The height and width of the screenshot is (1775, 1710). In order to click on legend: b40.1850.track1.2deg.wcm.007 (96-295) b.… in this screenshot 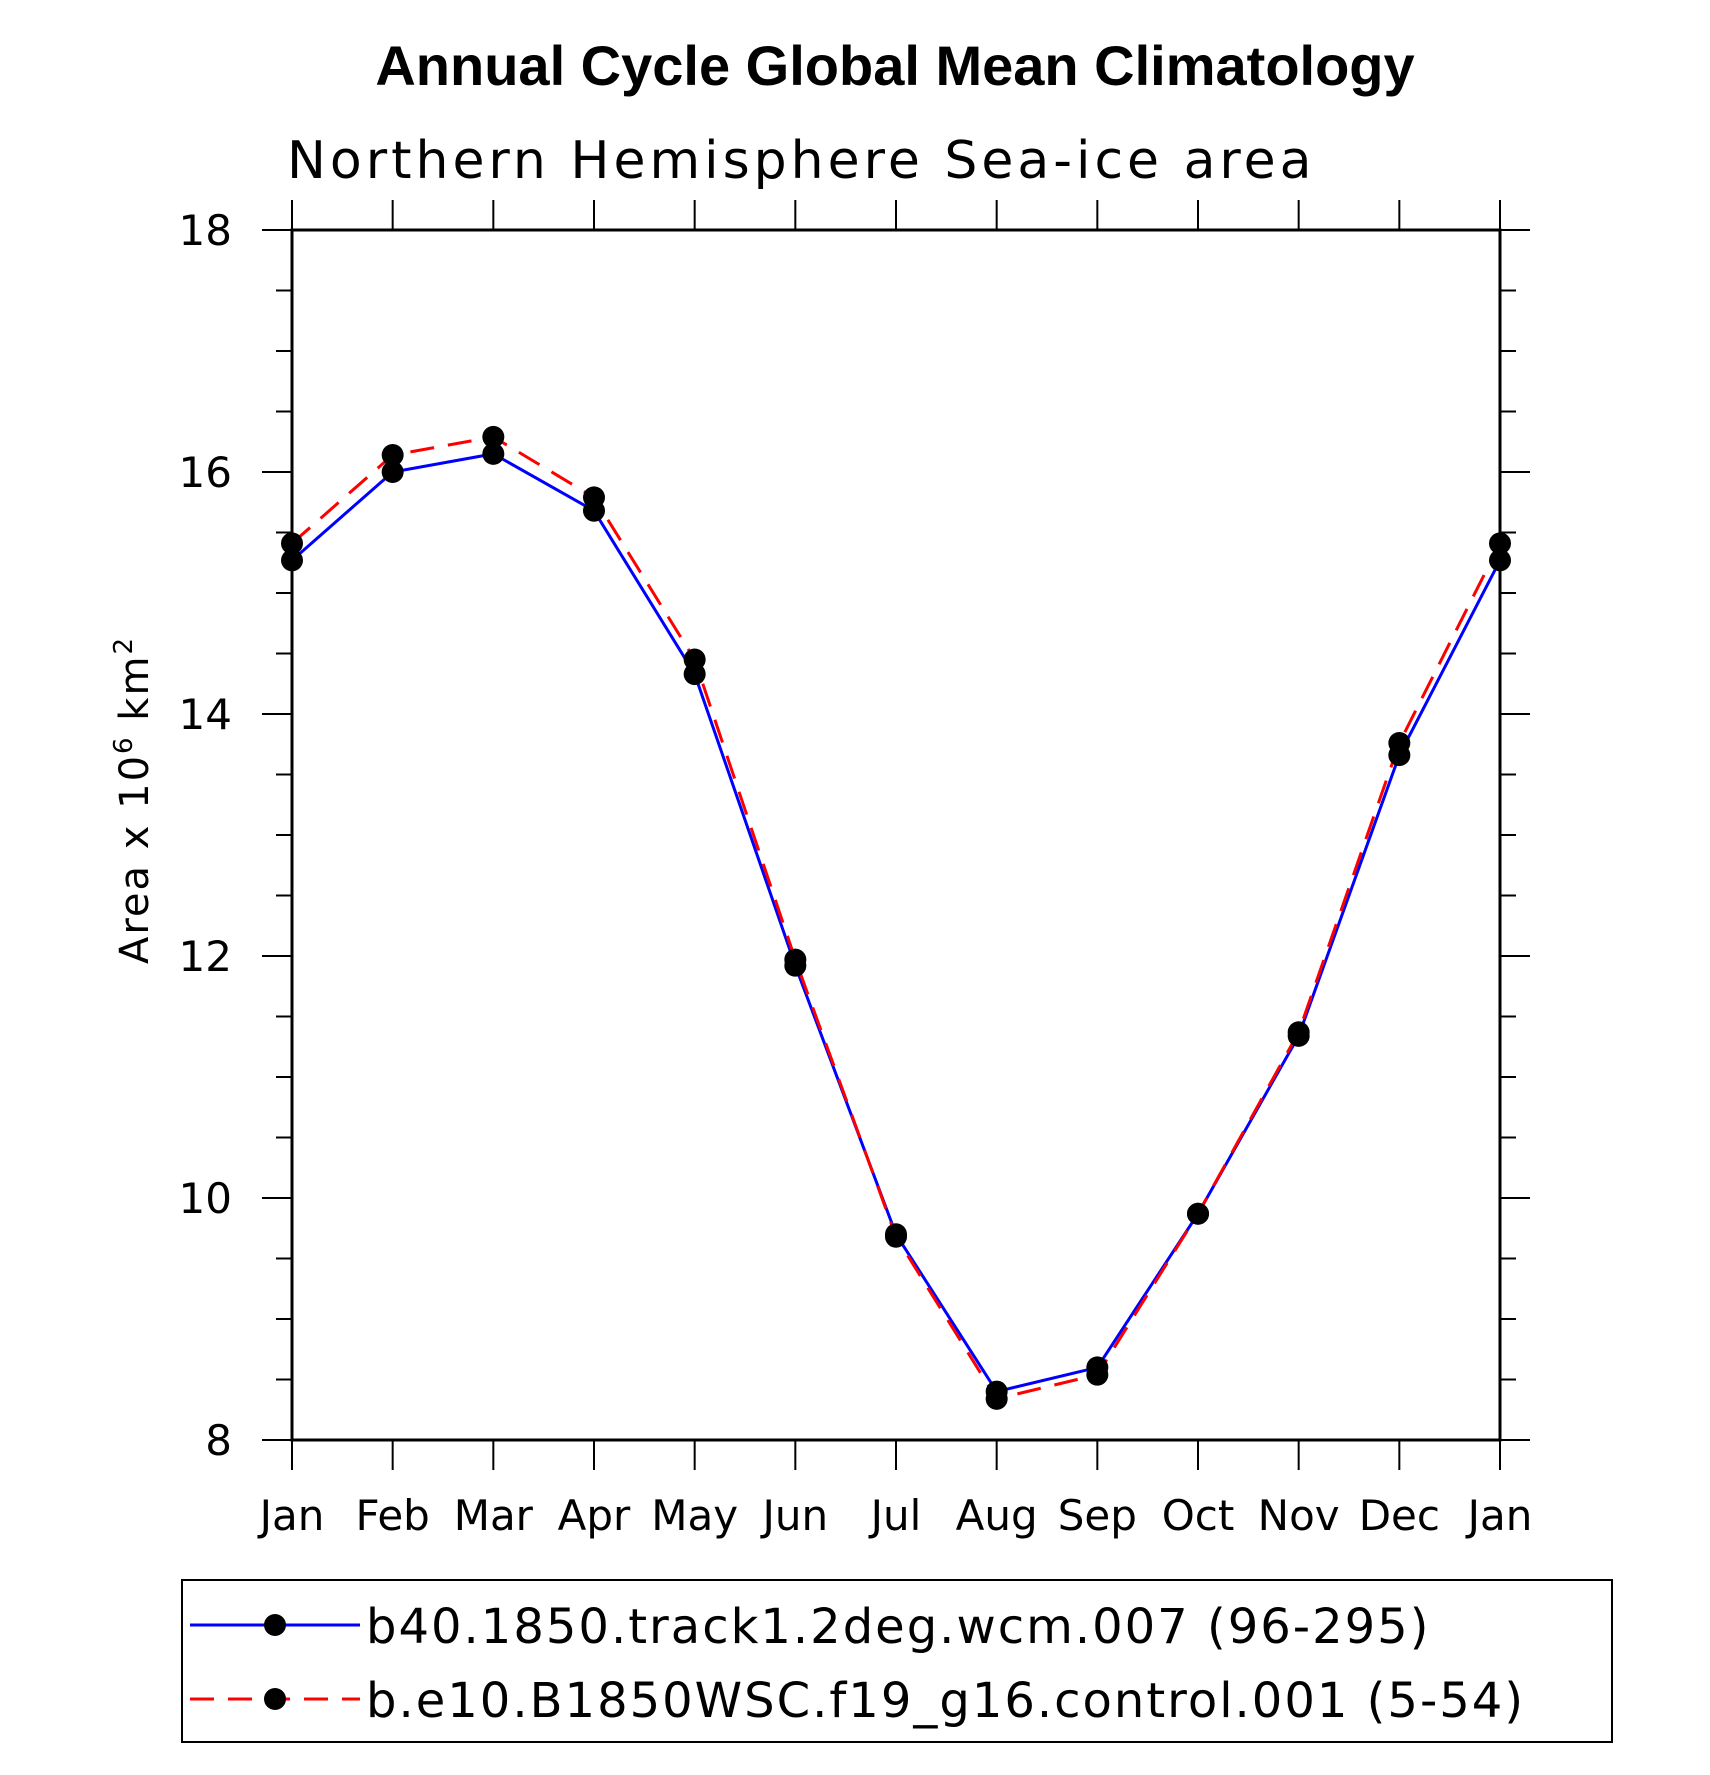, I will do `click(897, 1661)`.